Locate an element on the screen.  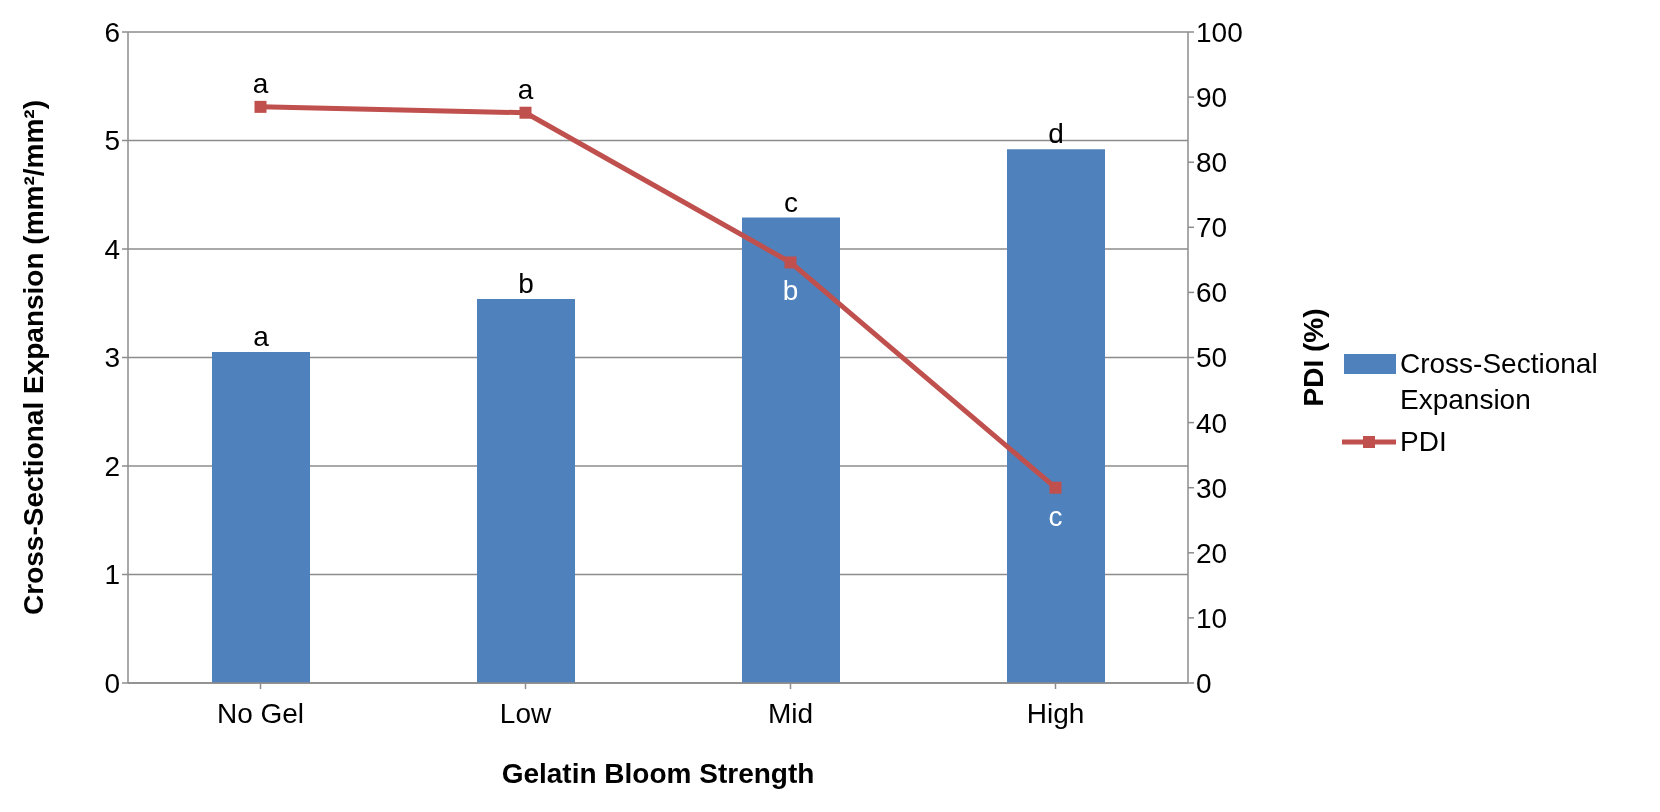
y-tick-label: 4 is located at coordinates (112, 249).